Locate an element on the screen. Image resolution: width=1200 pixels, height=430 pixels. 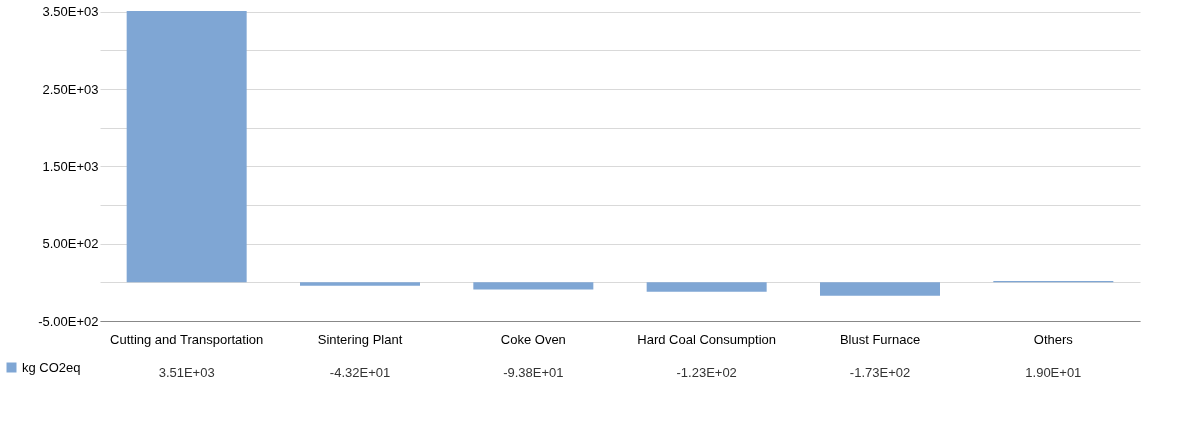
legend-label: kg CO2eq is located at coordinates (51, 367).